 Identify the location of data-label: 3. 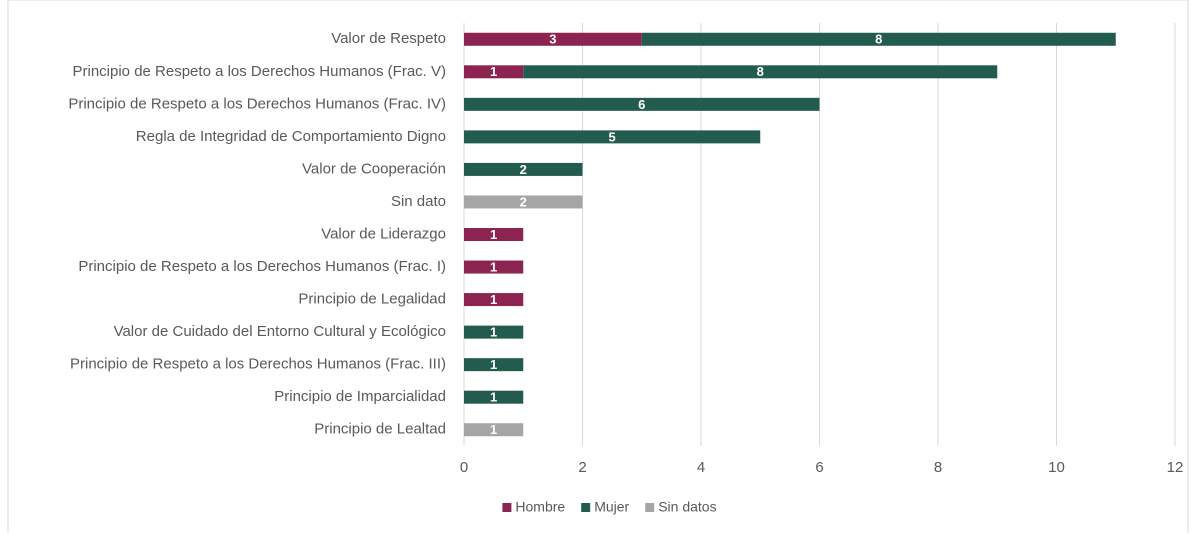
(552, 39).